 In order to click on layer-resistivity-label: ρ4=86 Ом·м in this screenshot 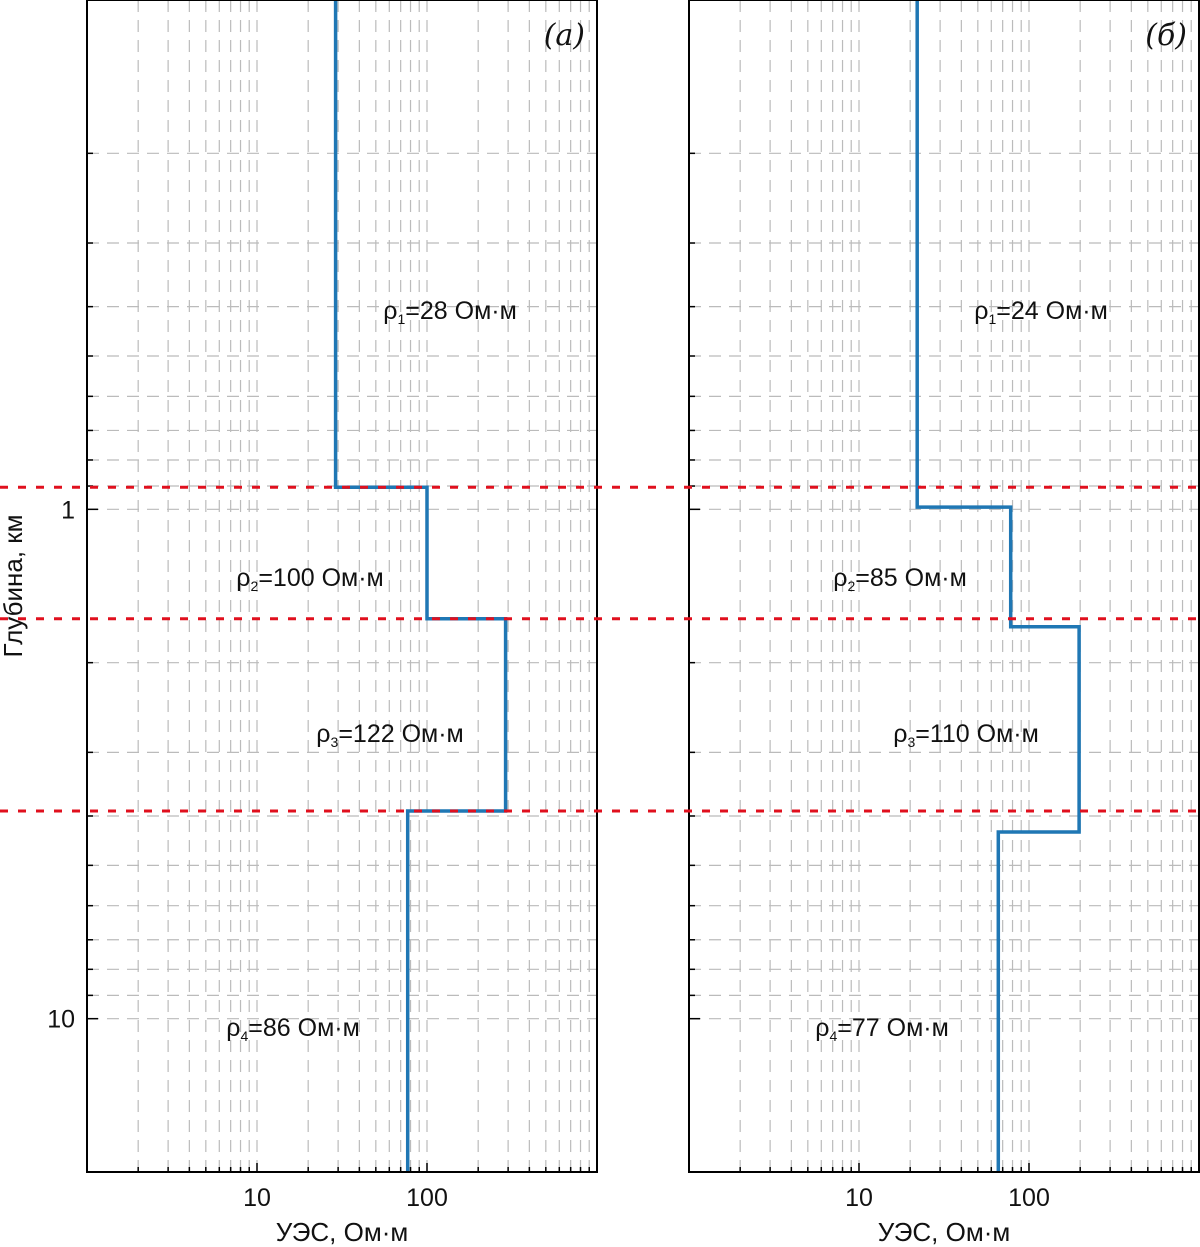, I will do `click(293, 1029)`.